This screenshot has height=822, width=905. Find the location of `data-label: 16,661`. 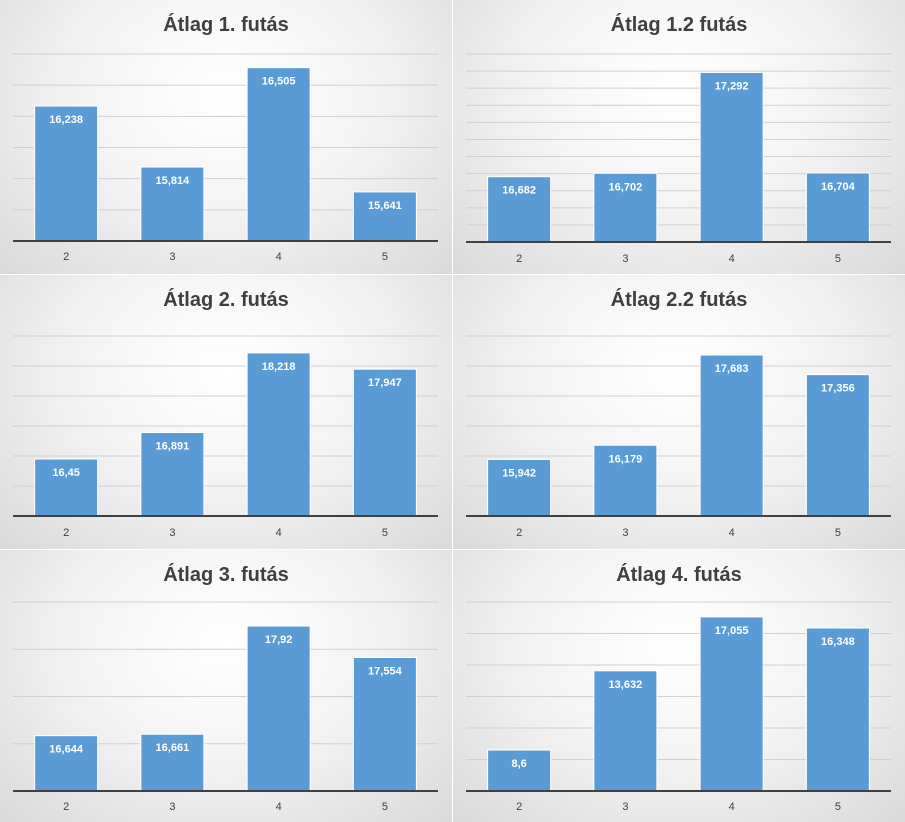

data-label: 16,661 is located at coordinates (173, 748).